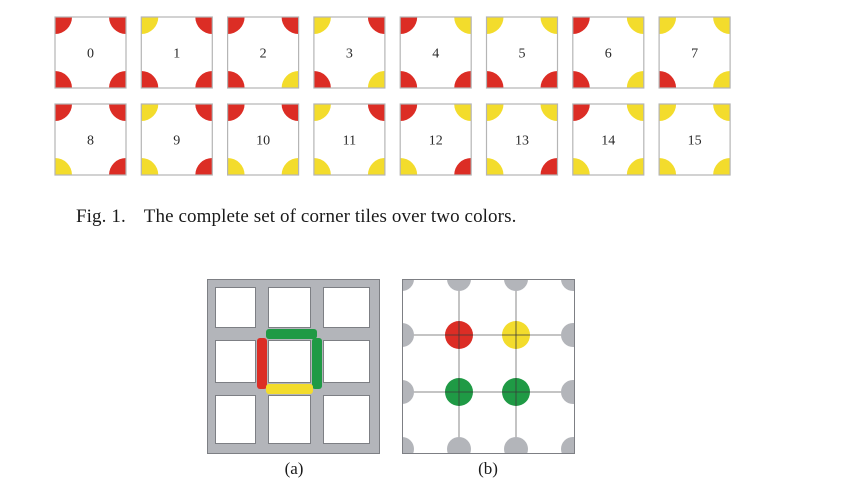  I want to click on corner-tile: 5, so click(522, 52).